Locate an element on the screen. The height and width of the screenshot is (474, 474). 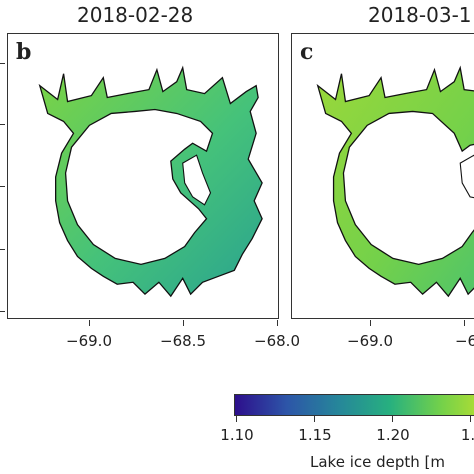
x-tick-label: −68.0 is located at coordinates (277, 341).